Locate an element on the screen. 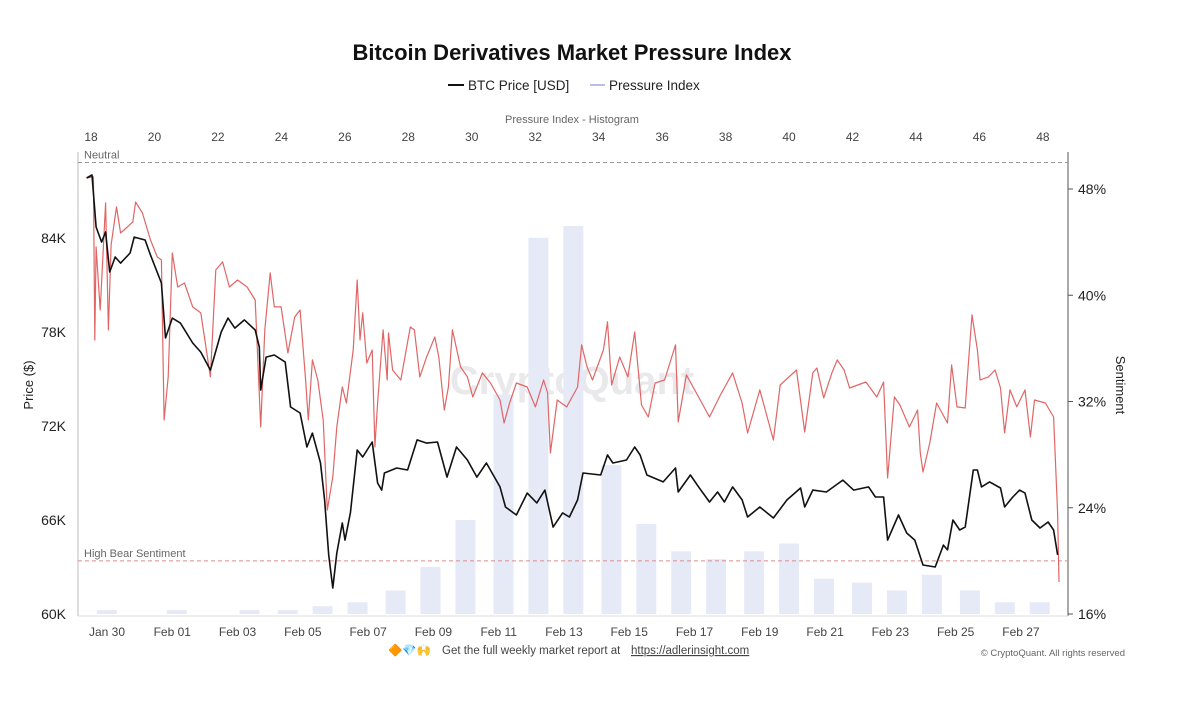 Image resolution: width=1180 pixels, height=708 pixels. bottom-tick-label: Feb 13 is located at coordinates (564, 632).